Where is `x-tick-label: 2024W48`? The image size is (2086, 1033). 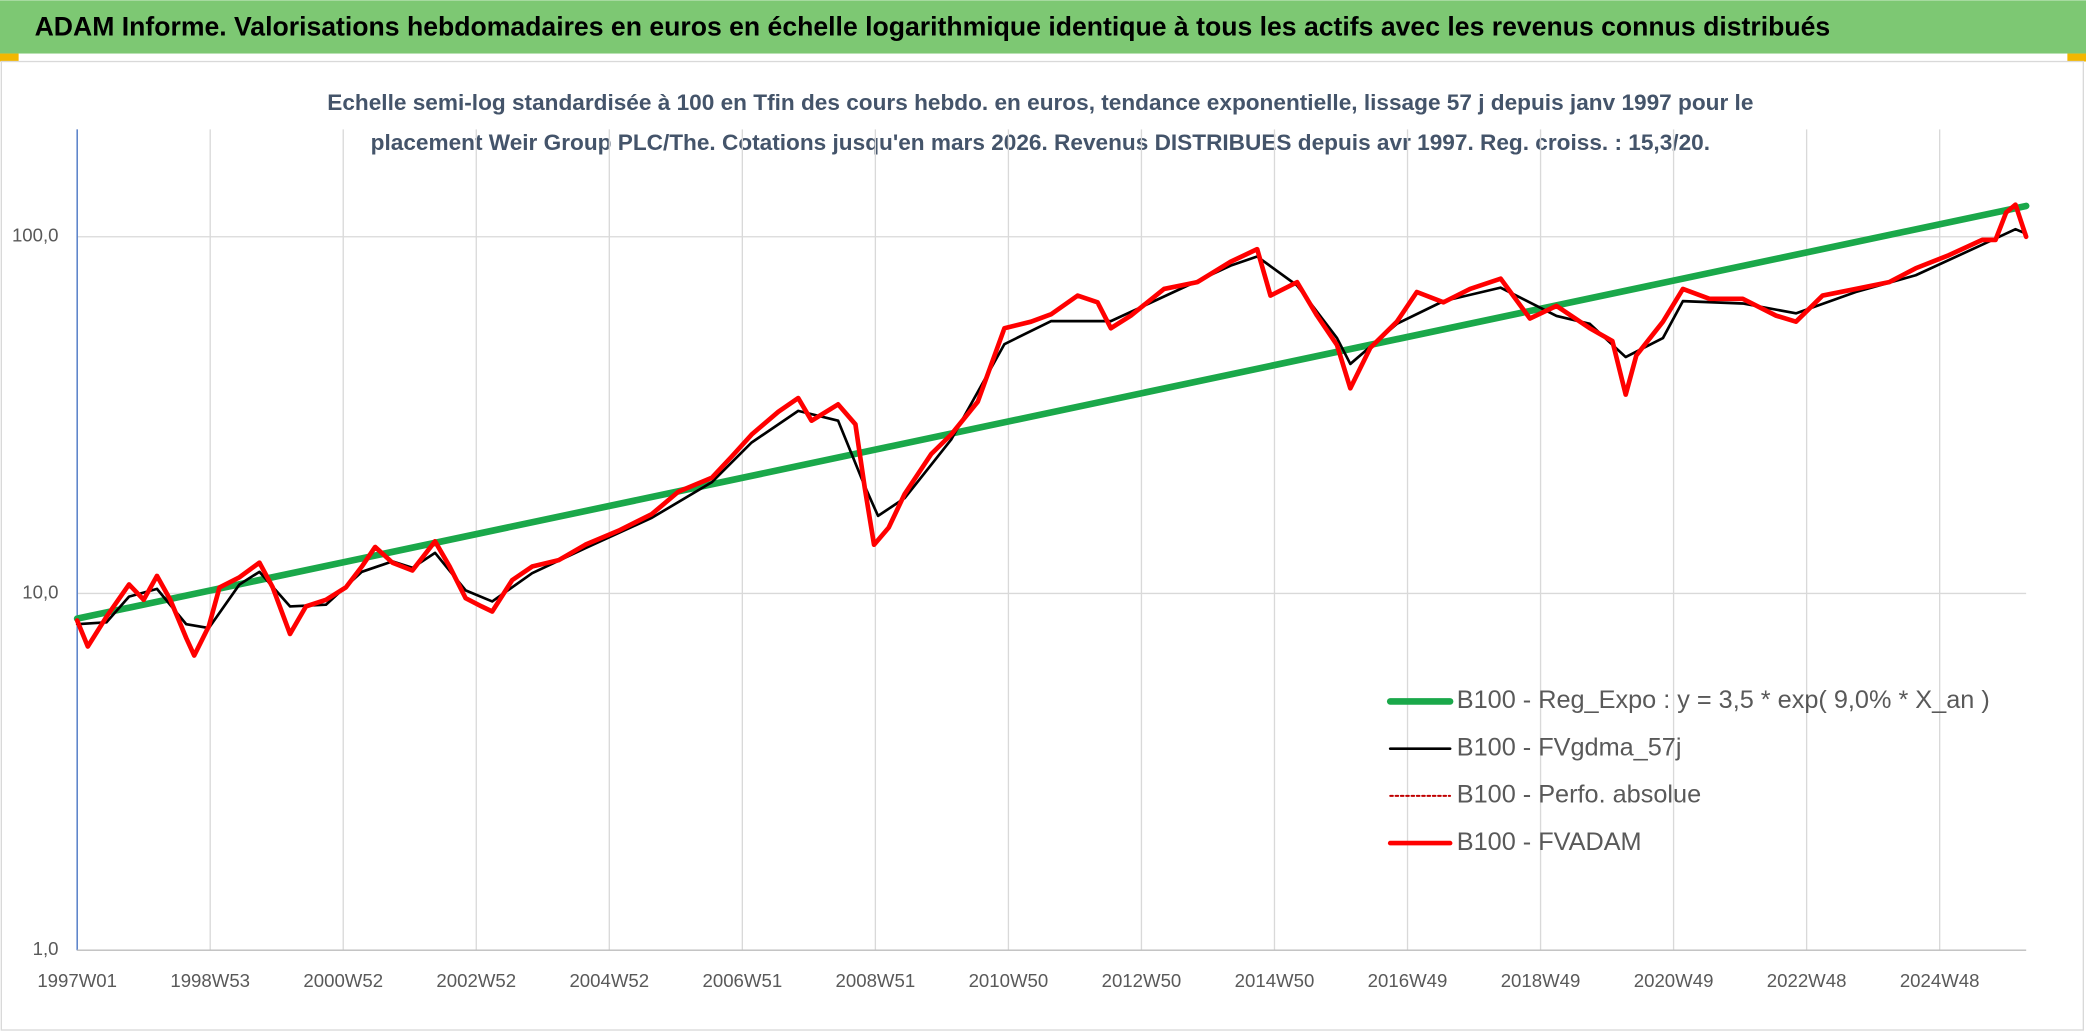 x-tick-label: 2024W48 is located at coordinates (1940, 980).